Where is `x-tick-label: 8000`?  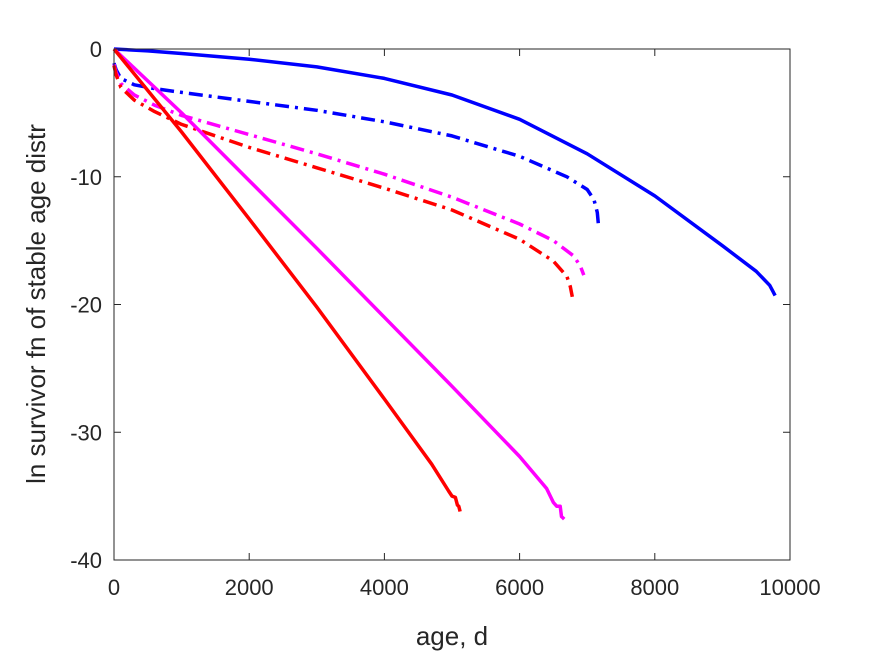
x-tick-label: 8000 is located at coordinates (654, 587).